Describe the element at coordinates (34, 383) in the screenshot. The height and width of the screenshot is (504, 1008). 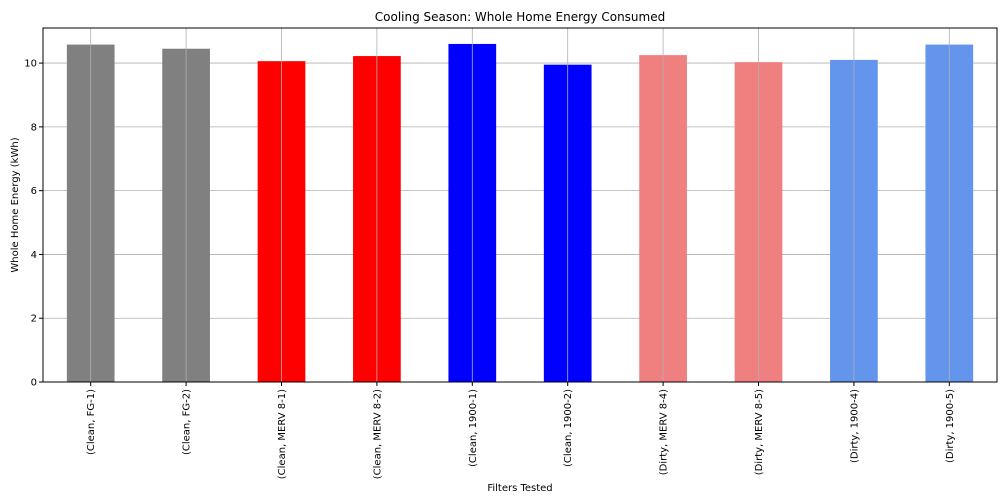
I see `y-tick-label: 0` at that location.